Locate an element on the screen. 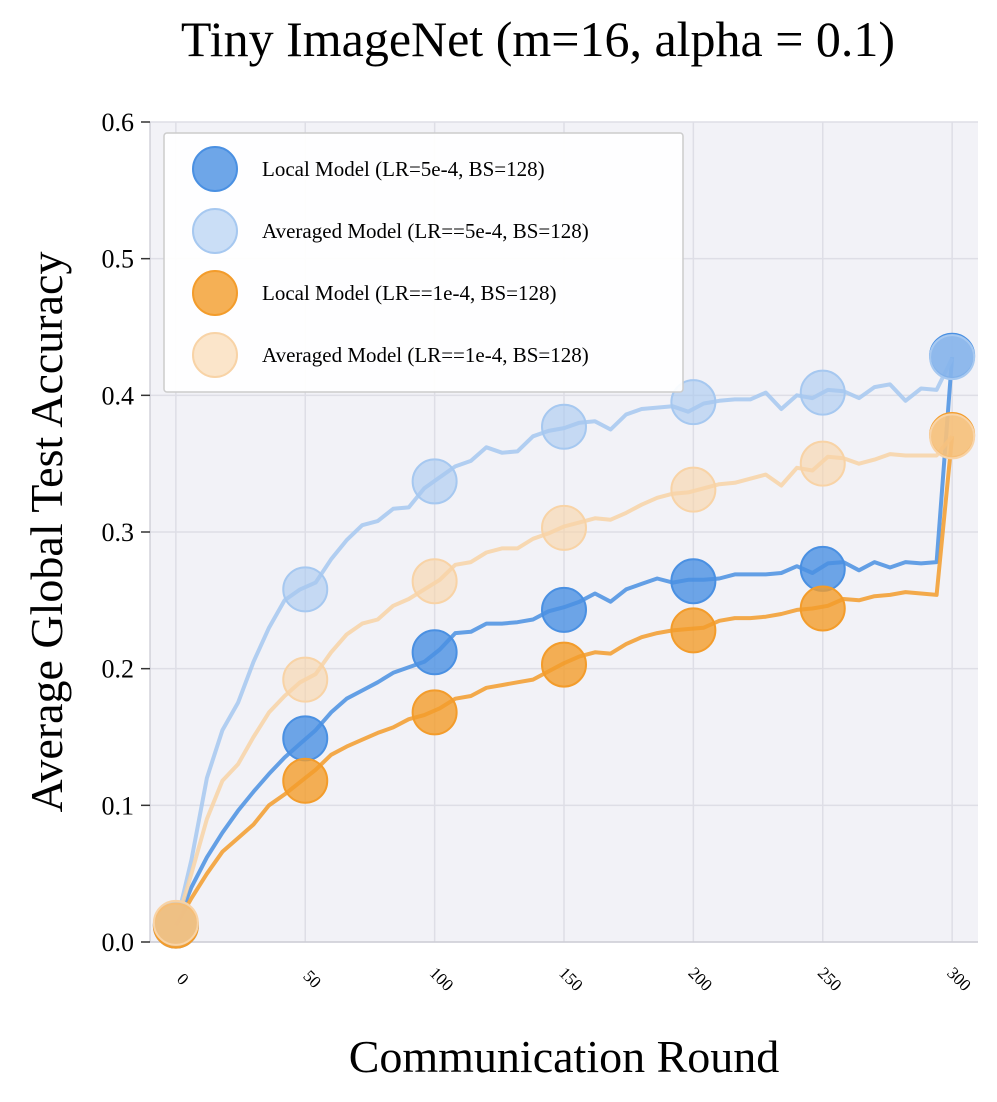  chart-title: Tiny ImageNet (m=16, alpha = 0.1) is located at coordinates (538, 39).